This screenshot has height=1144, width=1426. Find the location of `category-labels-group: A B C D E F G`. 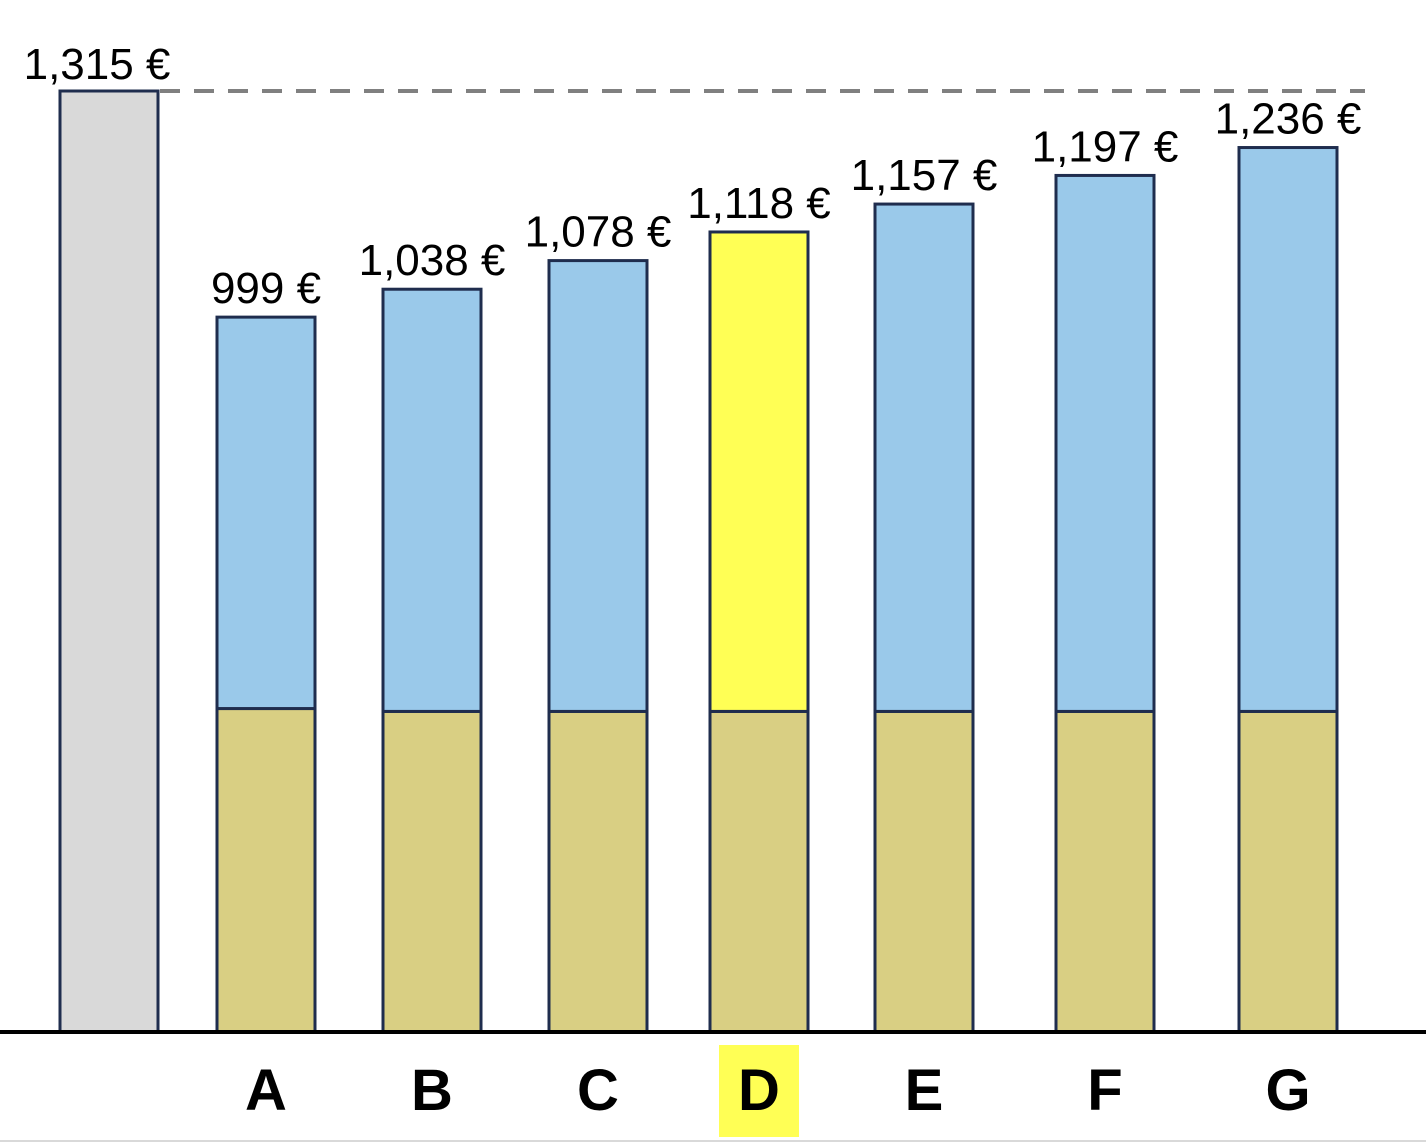

category-labels-group: A B C D E F G is located at coordinates (778, 1091).